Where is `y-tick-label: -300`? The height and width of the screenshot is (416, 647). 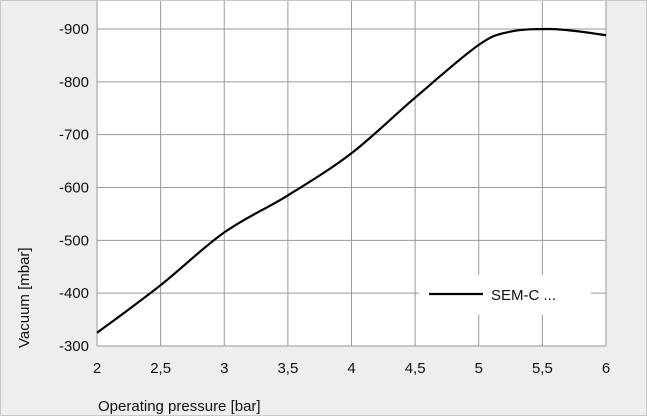 y-tick-label: -300 is located at coordinates (74, 346).